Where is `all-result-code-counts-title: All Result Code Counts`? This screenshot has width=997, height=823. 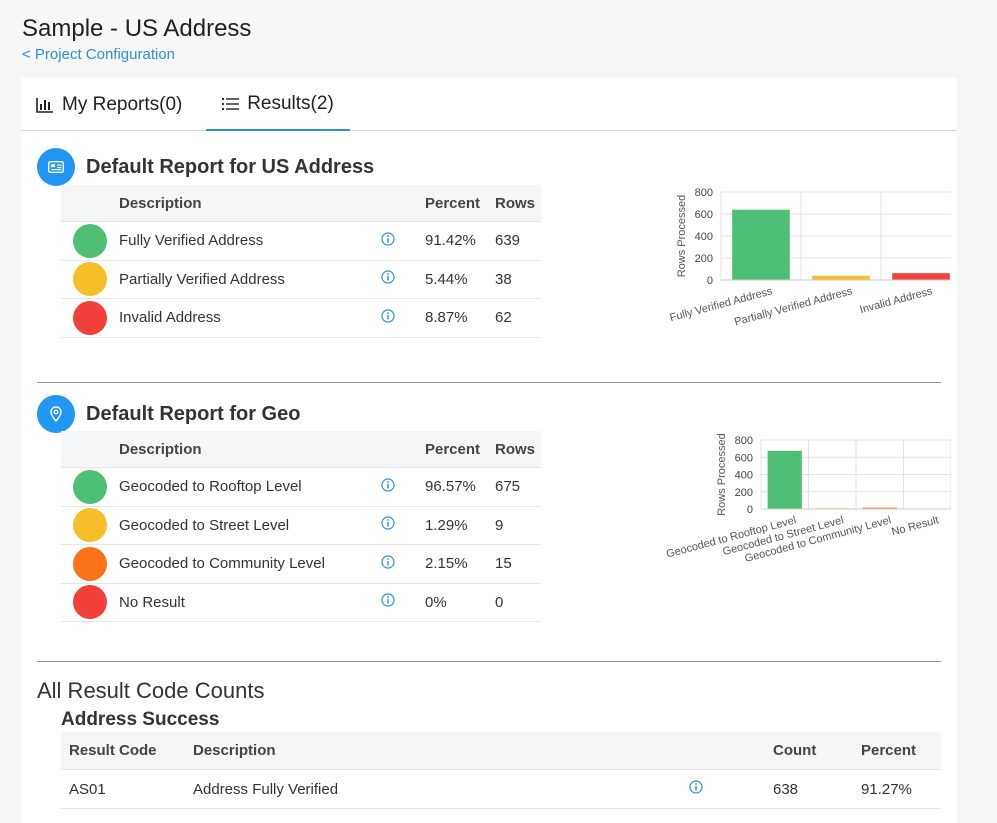 all-result-code-counts-title: All Result Code Counts is located at coordinates (151, 690).